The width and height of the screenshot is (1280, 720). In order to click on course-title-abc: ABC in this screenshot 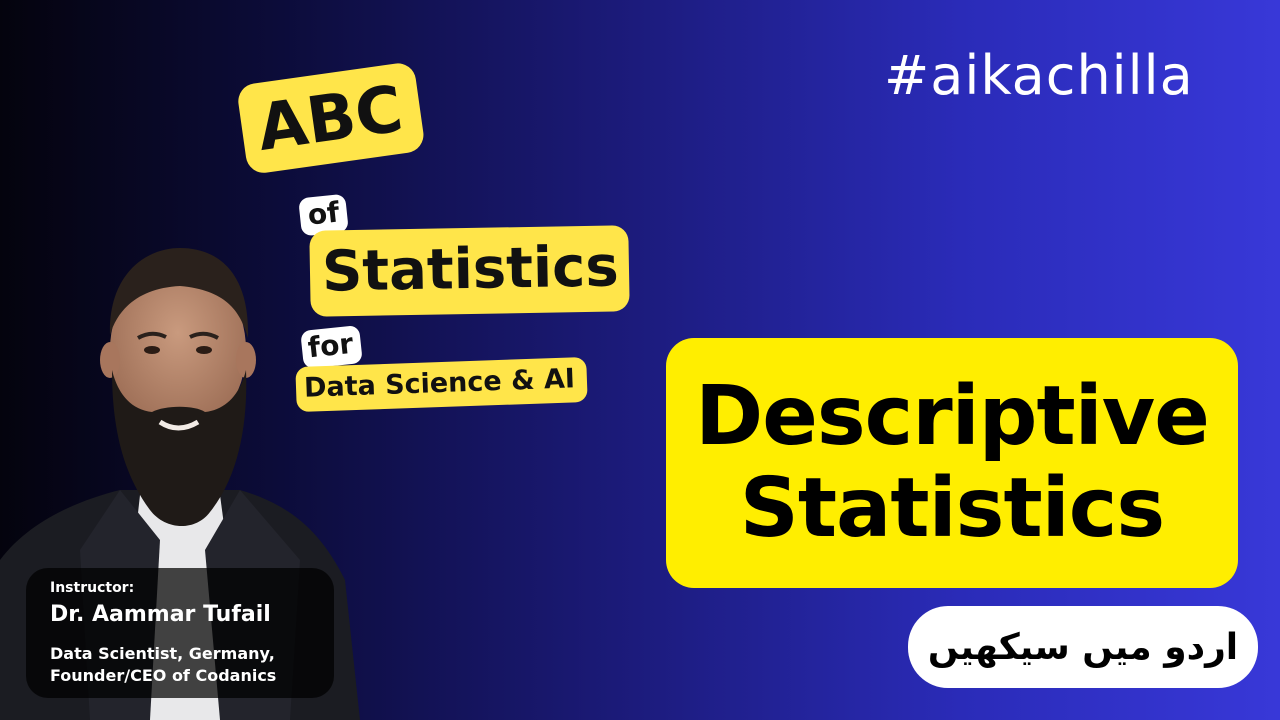, I will do `click(331, 118)`.